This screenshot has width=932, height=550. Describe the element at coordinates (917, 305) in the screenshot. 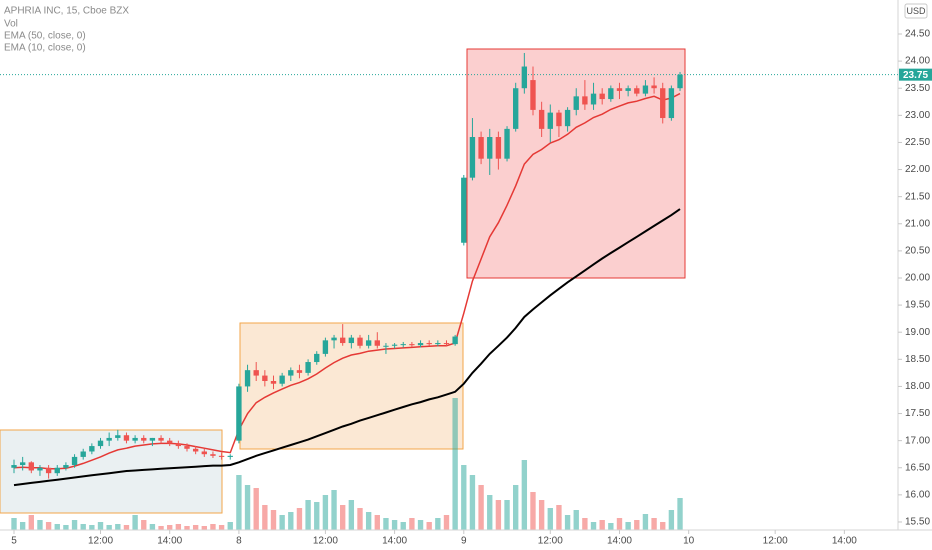

I see `y-tick-label: 19.50` at that location.